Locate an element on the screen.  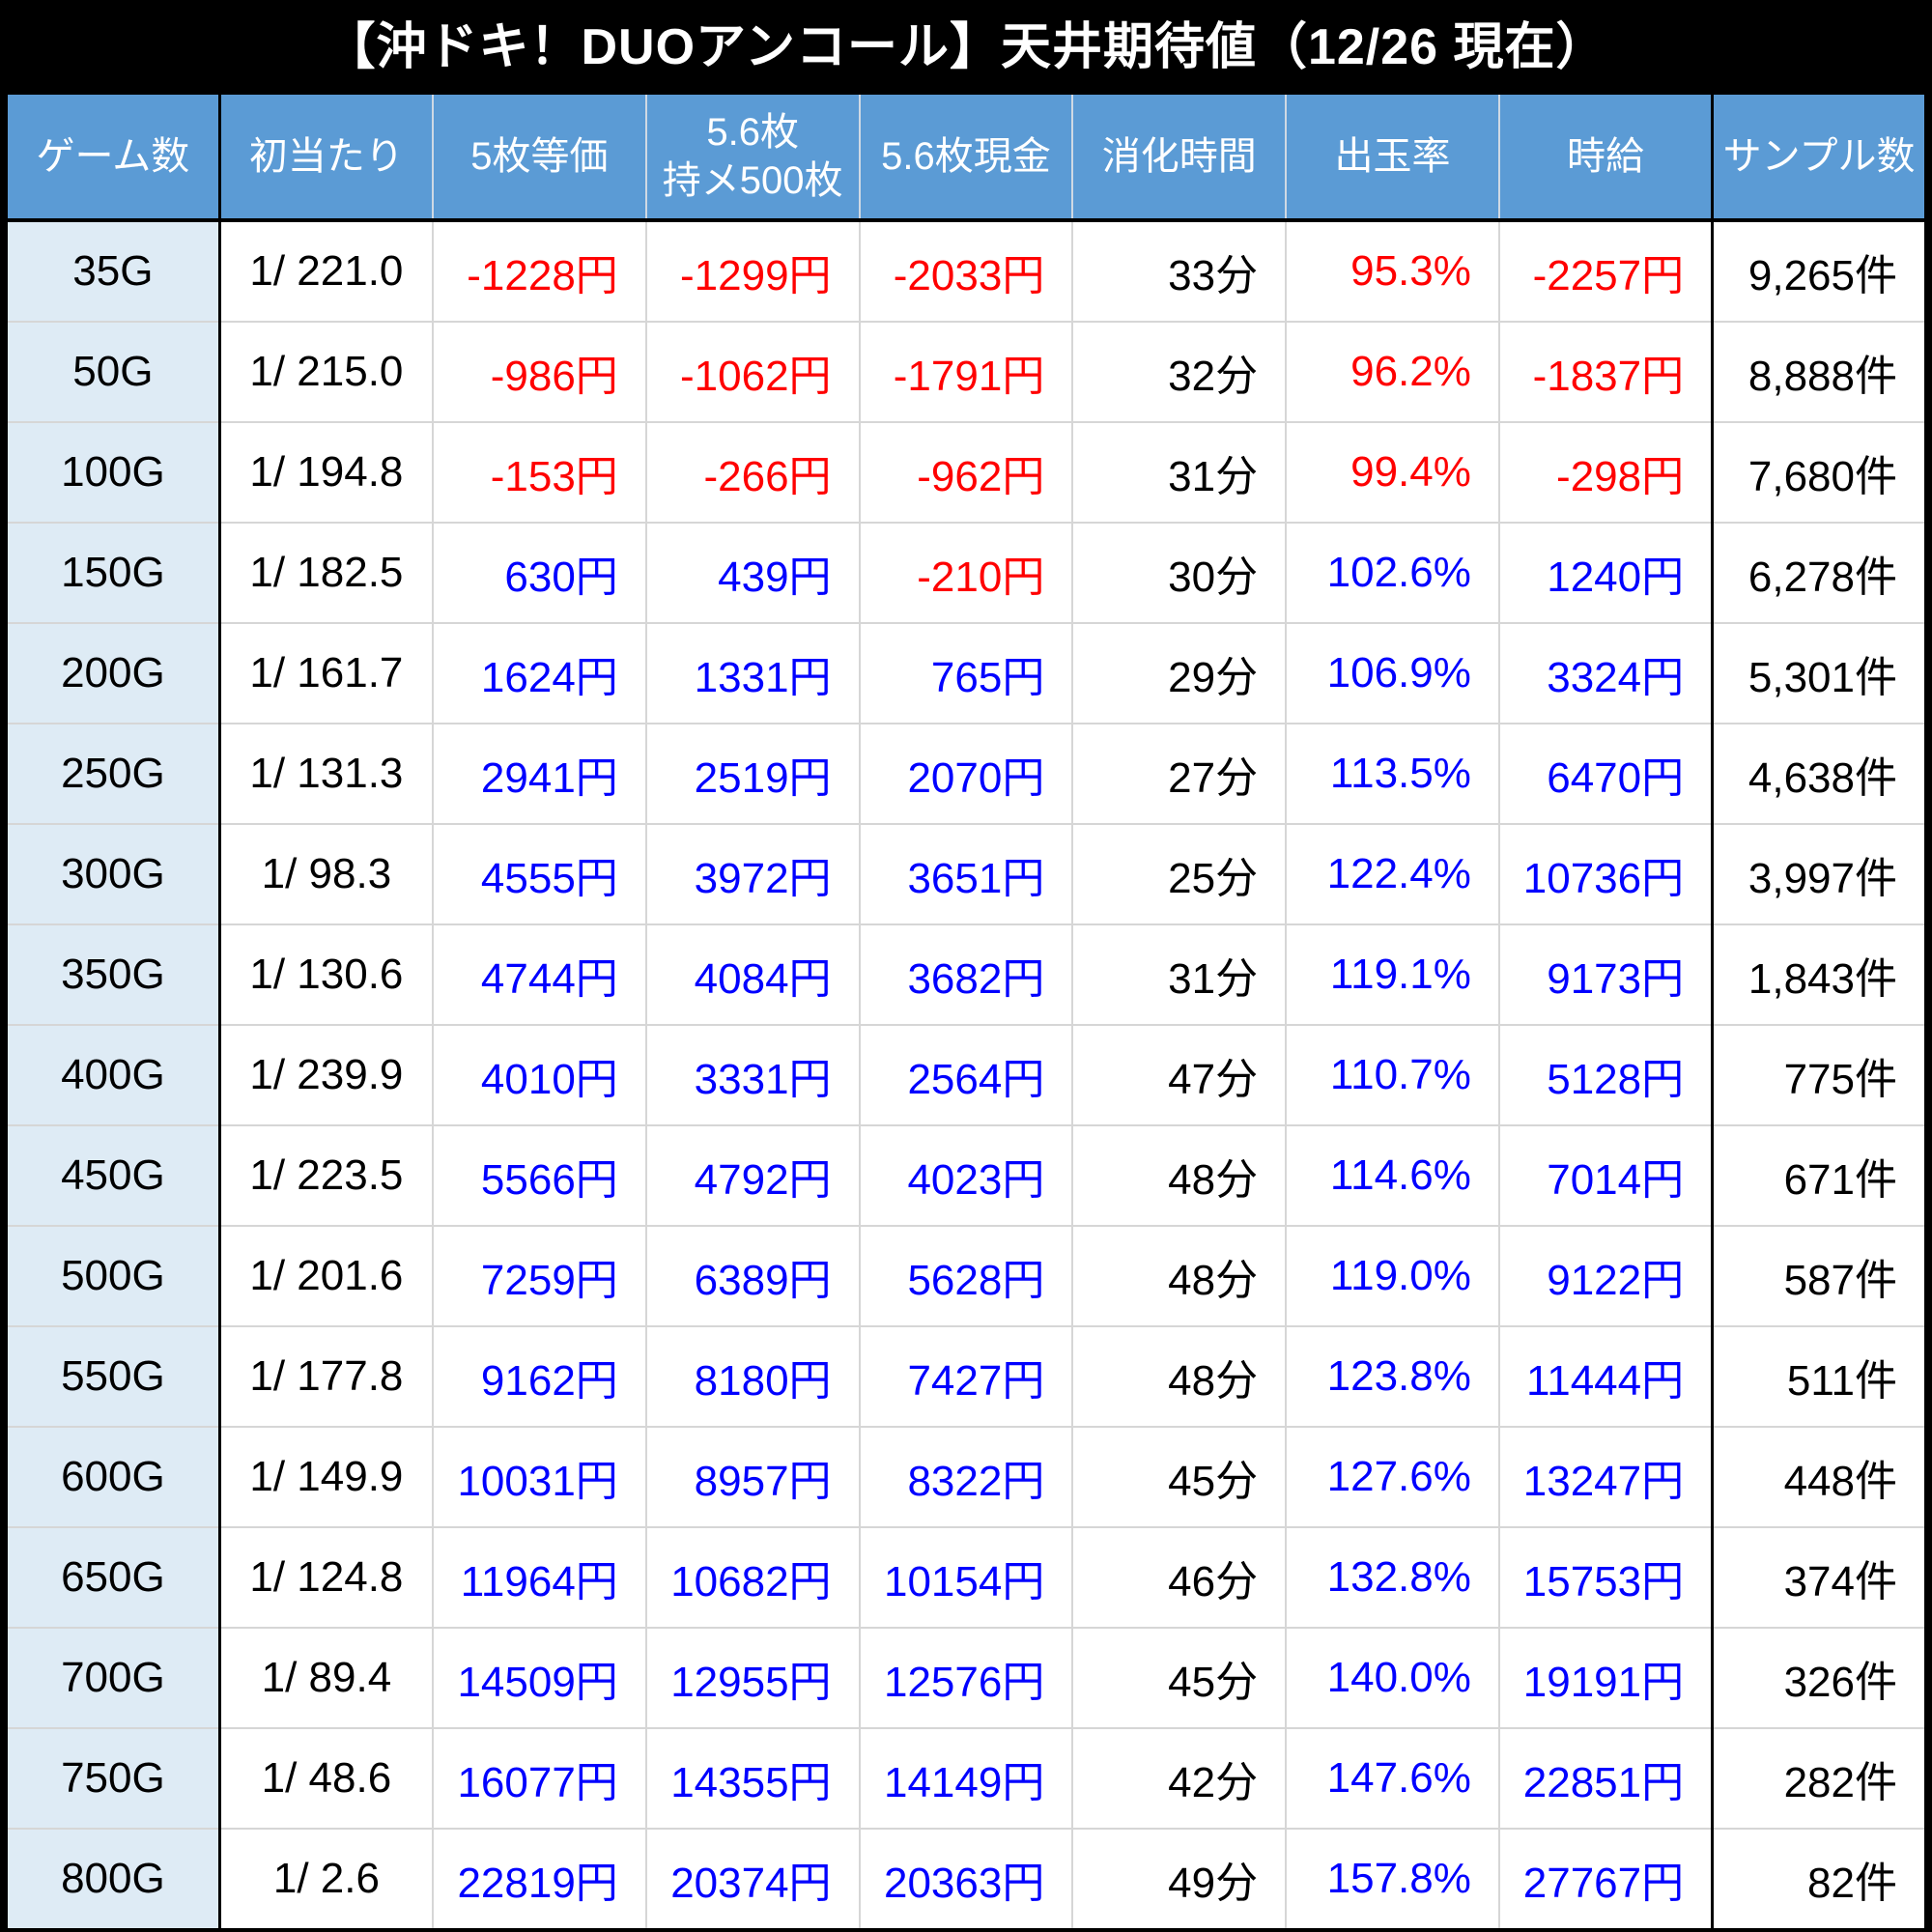
cell-col-3: -1062円 is located at coordinates (752, 372).